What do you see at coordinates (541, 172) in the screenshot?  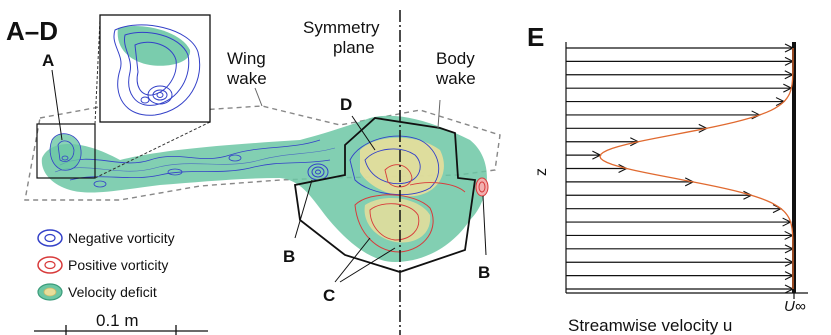 I see `axis-z-label: z` at bounding box center [541, 172].